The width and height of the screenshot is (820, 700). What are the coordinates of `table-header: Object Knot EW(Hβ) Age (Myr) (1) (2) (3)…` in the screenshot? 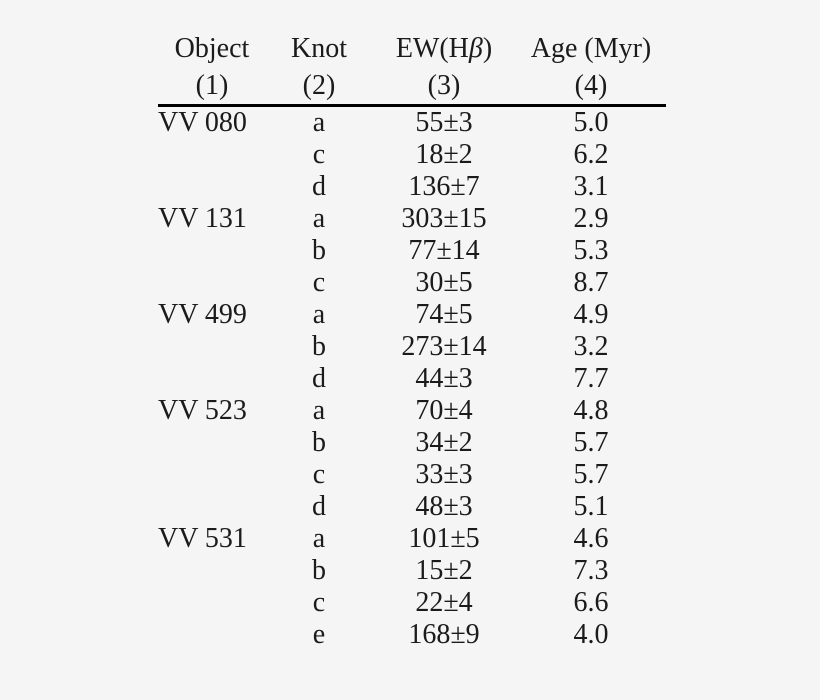 It's located at (412, 68).